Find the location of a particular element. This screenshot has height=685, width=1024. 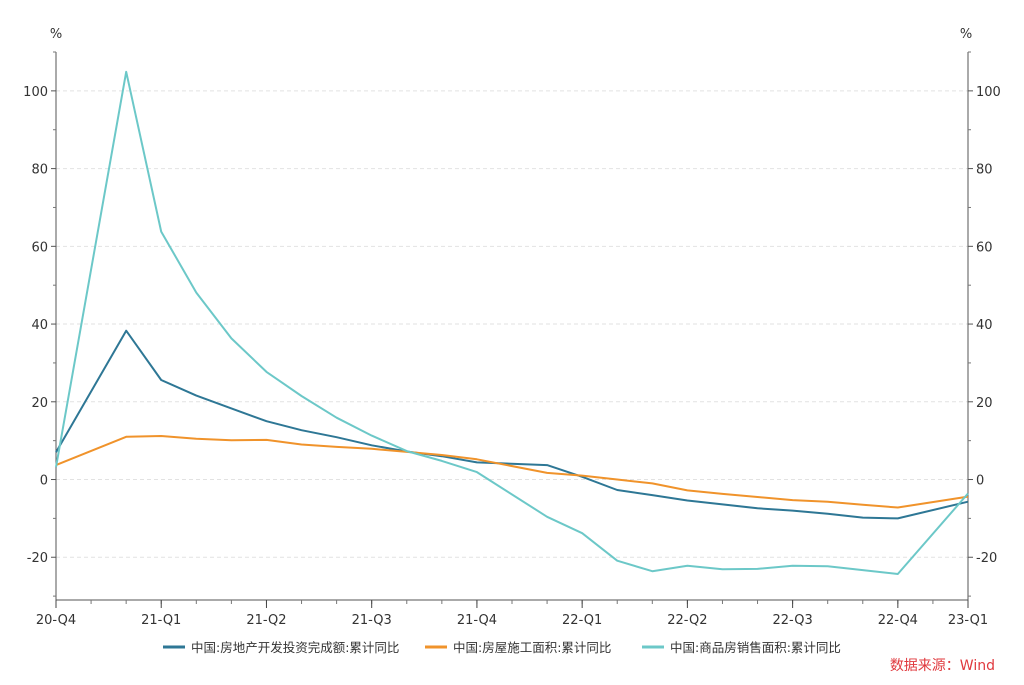

left-y-ticks: -20 0 20 40 60 80 100 is located at coordinates (39, 324).